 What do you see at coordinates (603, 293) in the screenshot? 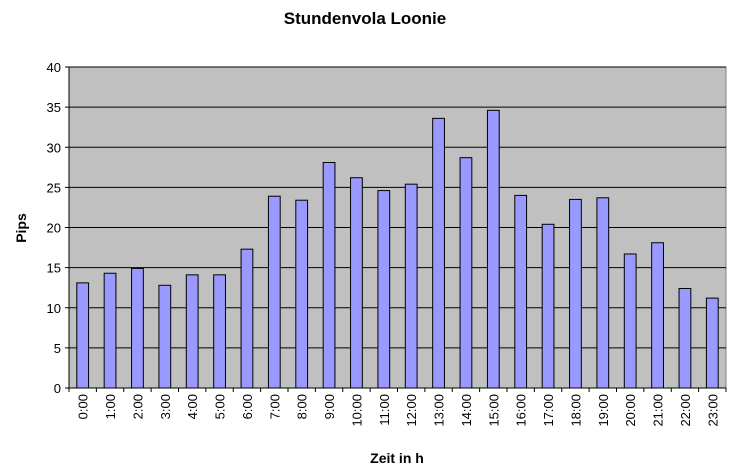
I see `bar-19:00` at bounding box center [603, 293].